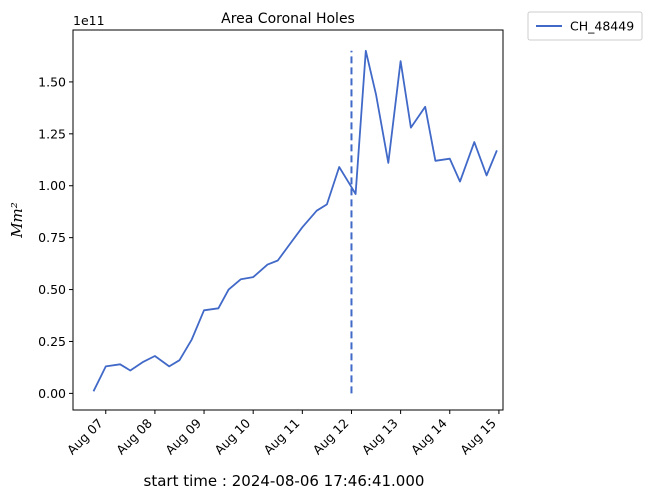 This screenshot has height=492, width=649. What do you see at coordinates (134, 436) in the screenshot?
I see `x-tick-label: Aug 08` at bounding box center [134, 436].